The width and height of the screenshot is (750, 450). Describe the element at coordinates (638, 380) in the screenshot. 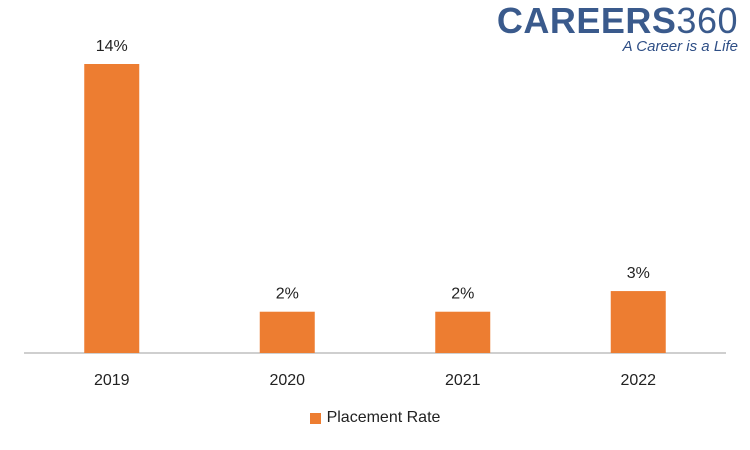

I see `x-tick-label-2022: 2022` at that location.